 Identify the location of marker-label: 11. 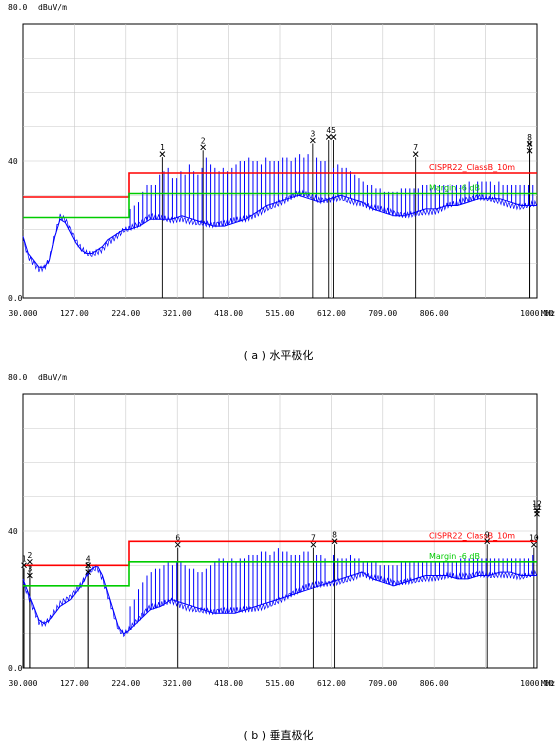
(537, 507).